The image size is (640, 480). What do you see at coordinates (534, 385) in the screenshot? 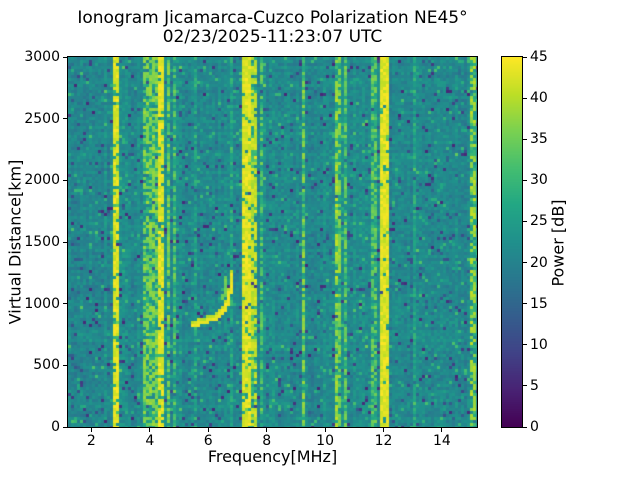
I see `colorbar-tick-label: 5` at bounding box center [534, 385].